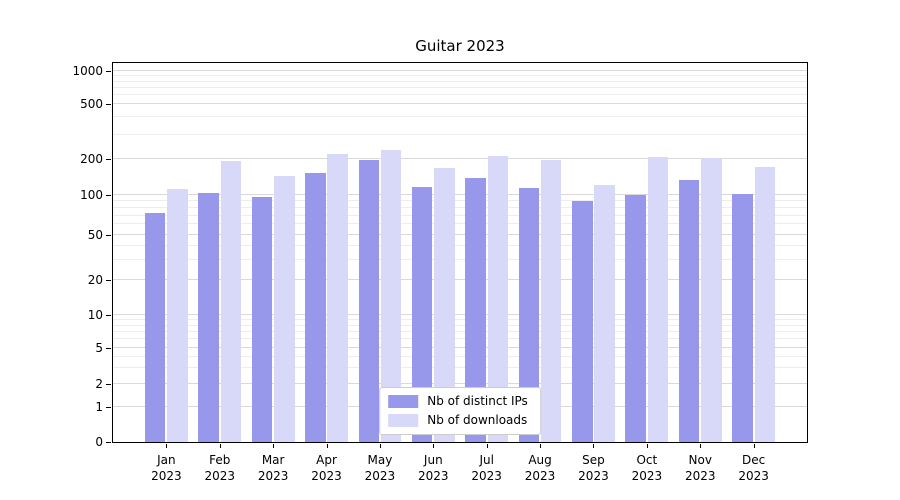 This screenshot has width=900, height=500. I want to click on x-tick-label-line: Mar, so click(273, 460).